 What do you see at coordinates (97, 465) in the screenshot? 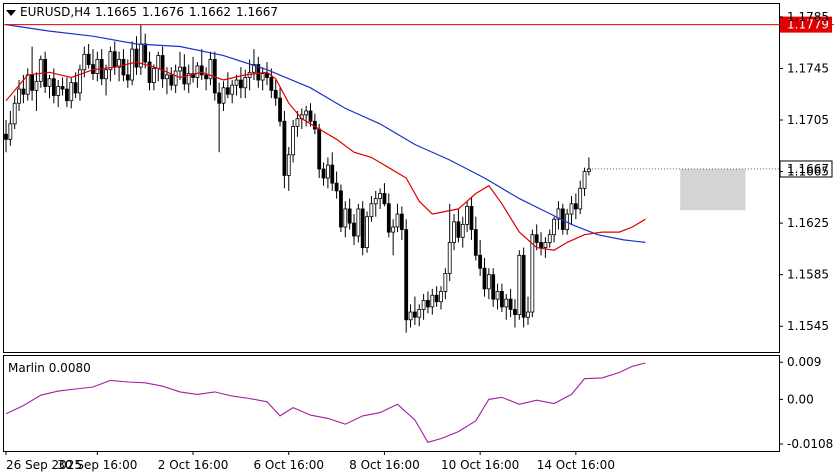
I see `time-tick-label: 30 Sep 16:00` at bounding box center [97, 465].